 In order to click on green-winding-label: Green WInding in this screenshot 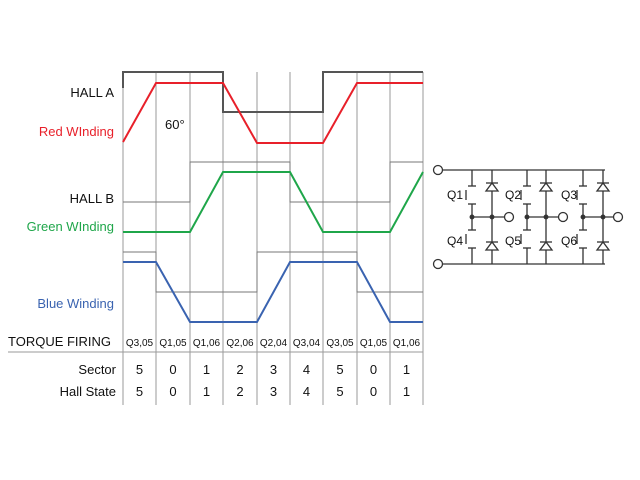, I will do `click(70, 226)`.